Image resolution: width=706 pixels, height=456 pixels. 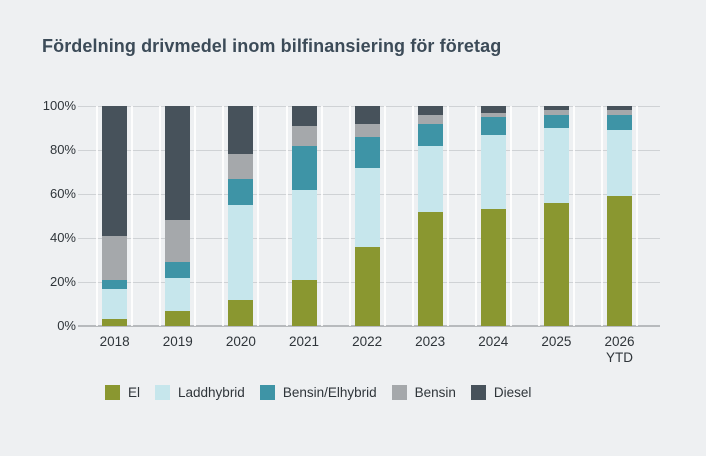 I want to click on bar-segment-bensin-elhybrid-2025, so click(x=556, y=121).